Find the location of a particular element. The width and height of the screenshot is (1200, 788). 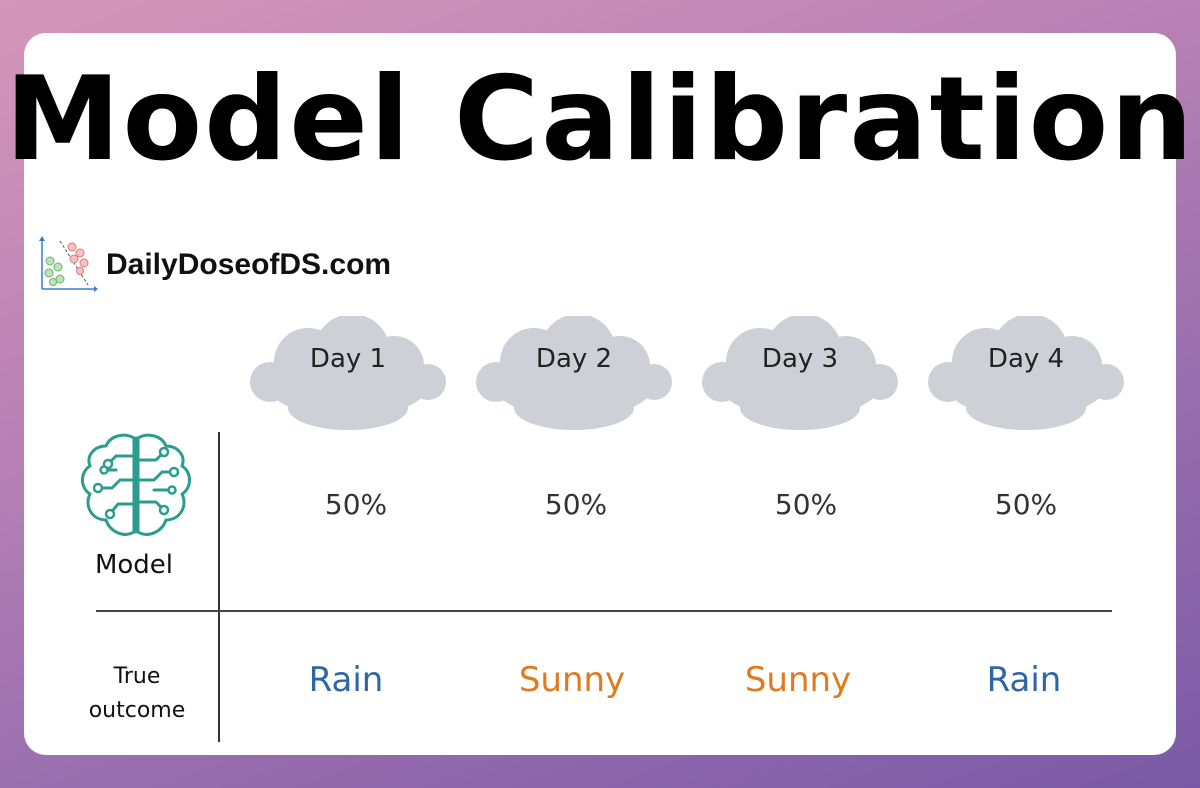

vertical-divider is located at coordinates (219, 587).